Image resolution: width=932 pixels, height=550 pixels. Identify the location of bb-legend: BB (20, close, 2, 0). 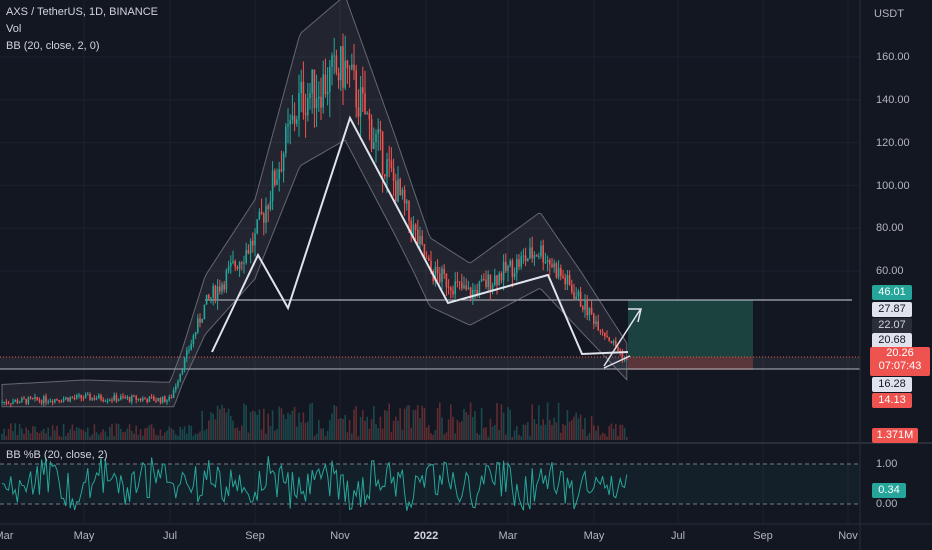
(53, 46).